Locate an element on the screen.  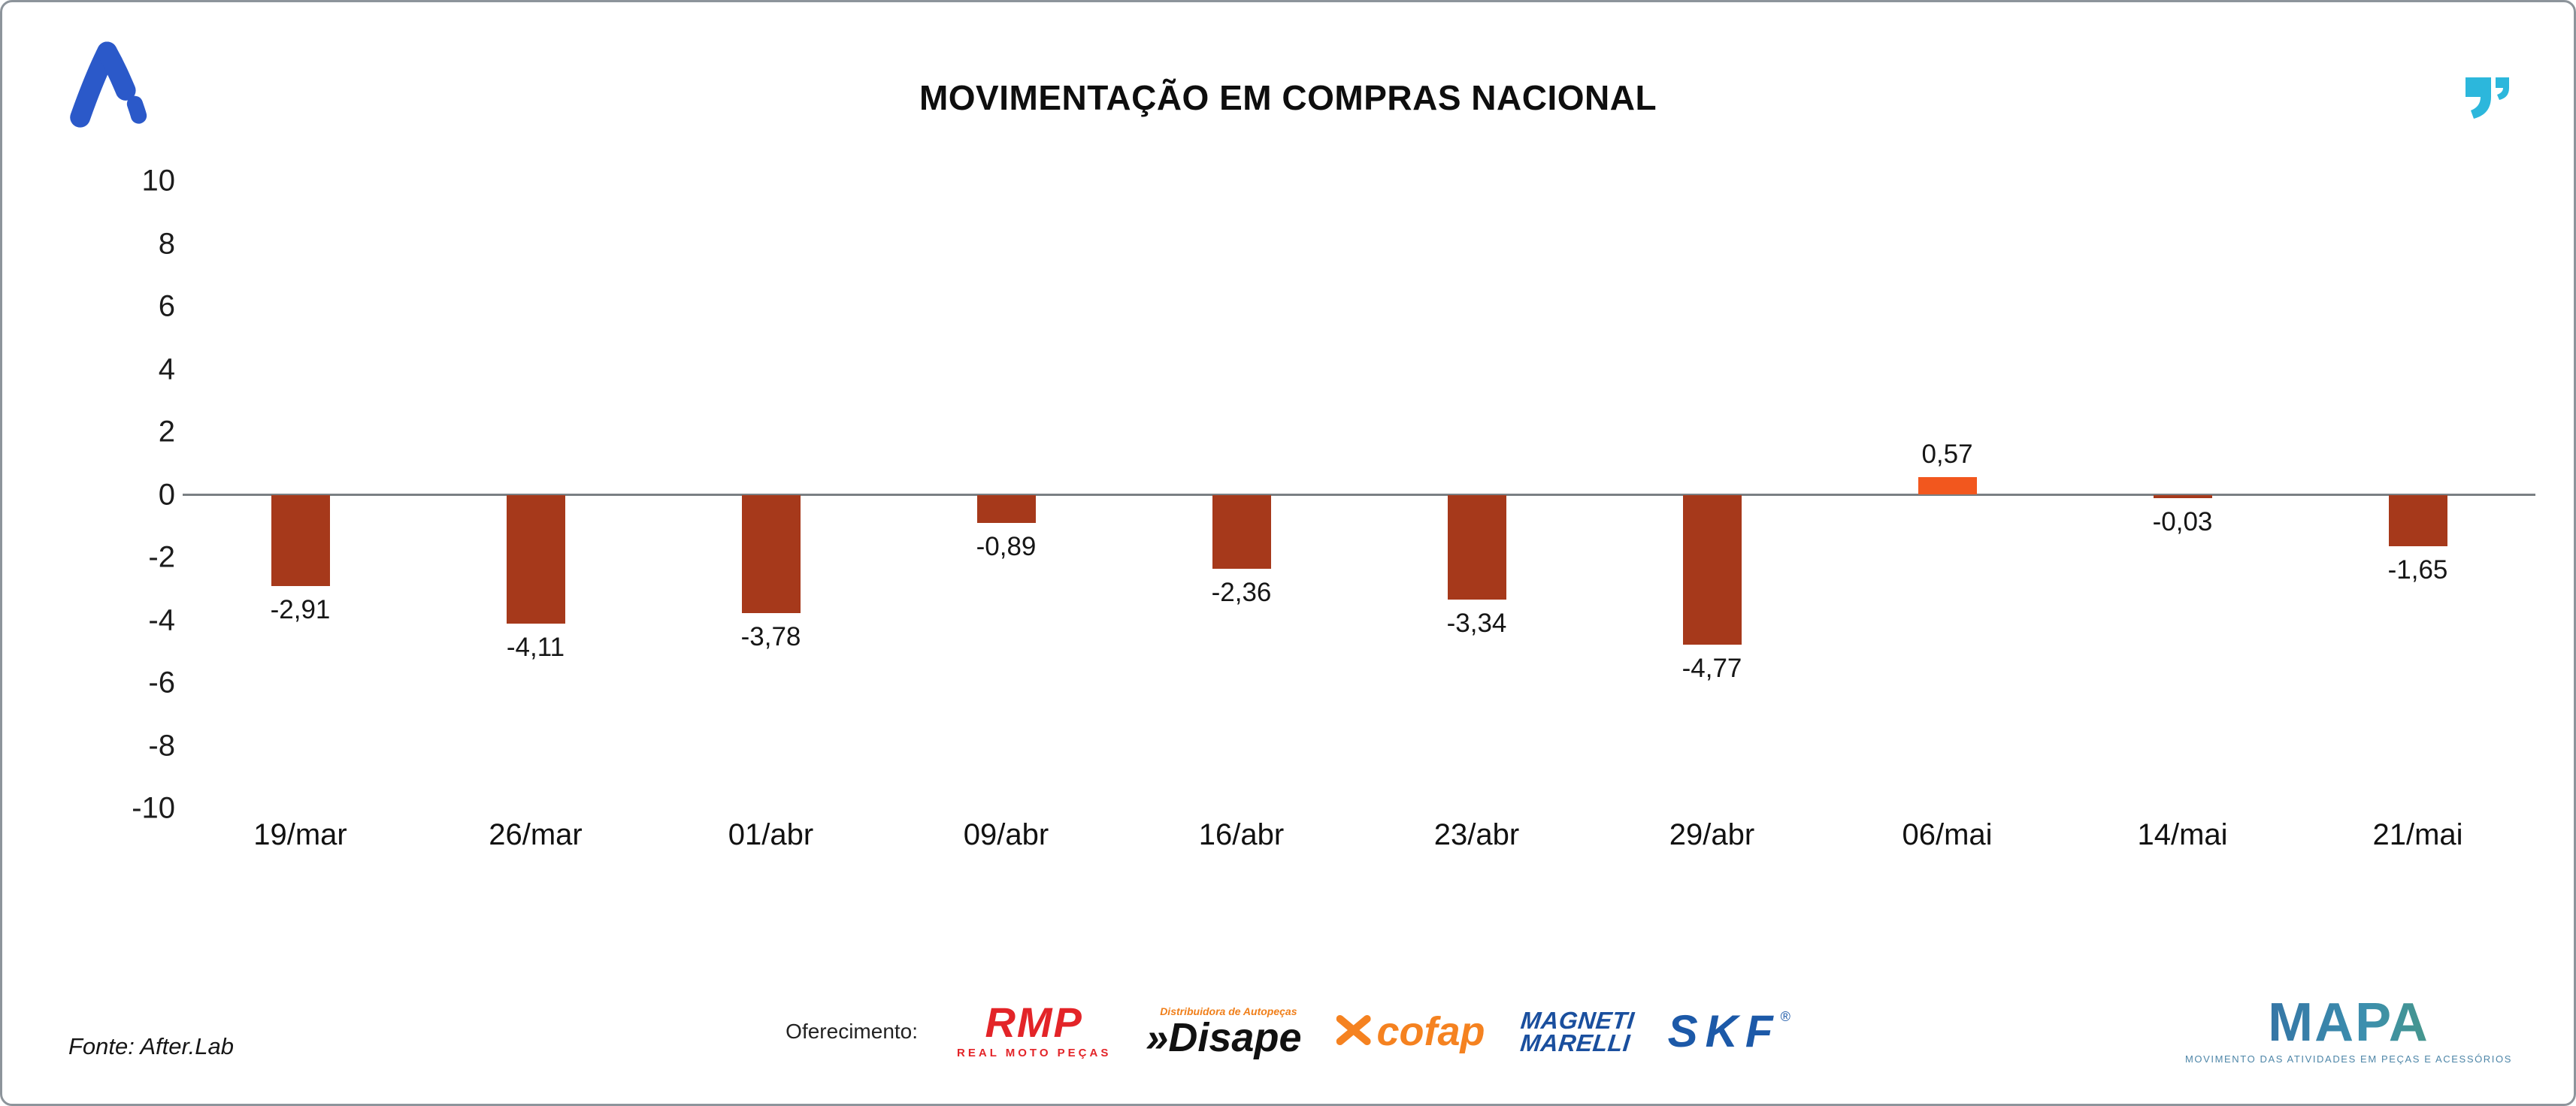
bar-value-label: -3,34 is located at coordinates (1476, 623).